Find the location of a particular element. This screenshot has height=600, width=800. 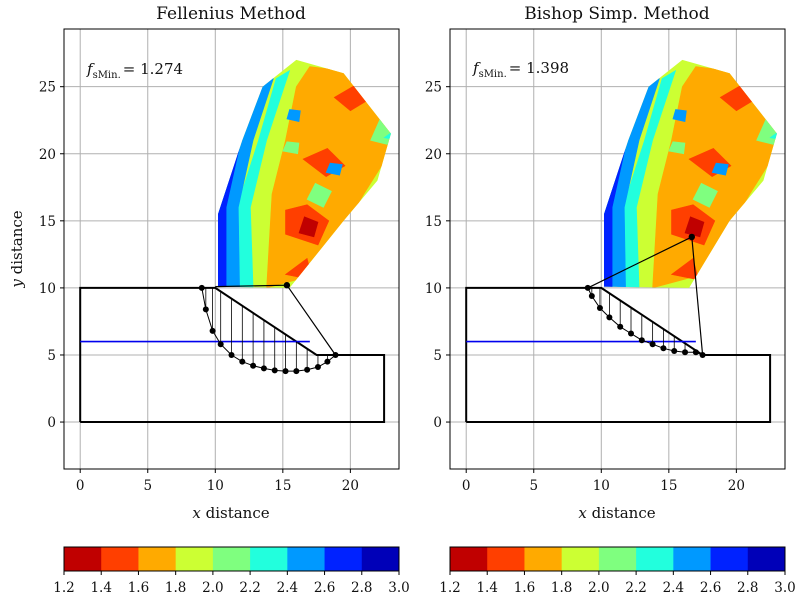

fs-min-annotation: fsMin. = 1.274 is located at coordinates (134, 70).